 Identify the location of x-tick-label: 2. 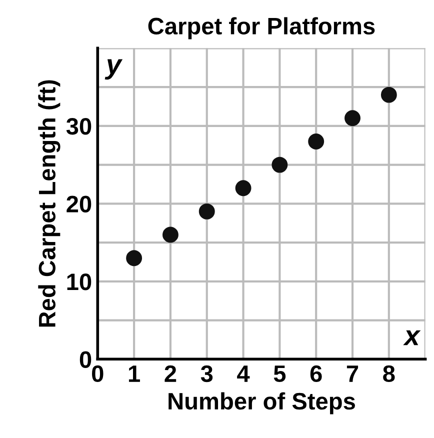
(170, 373).